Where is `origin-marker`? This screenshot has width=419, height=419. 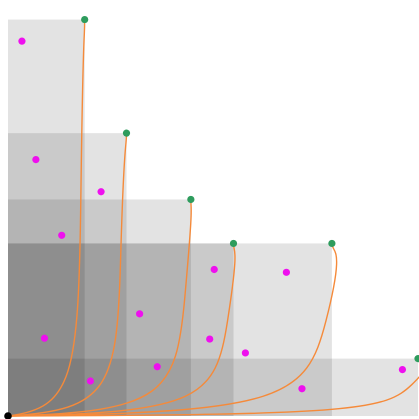
origin-marker is located at coordinates (8, 415).